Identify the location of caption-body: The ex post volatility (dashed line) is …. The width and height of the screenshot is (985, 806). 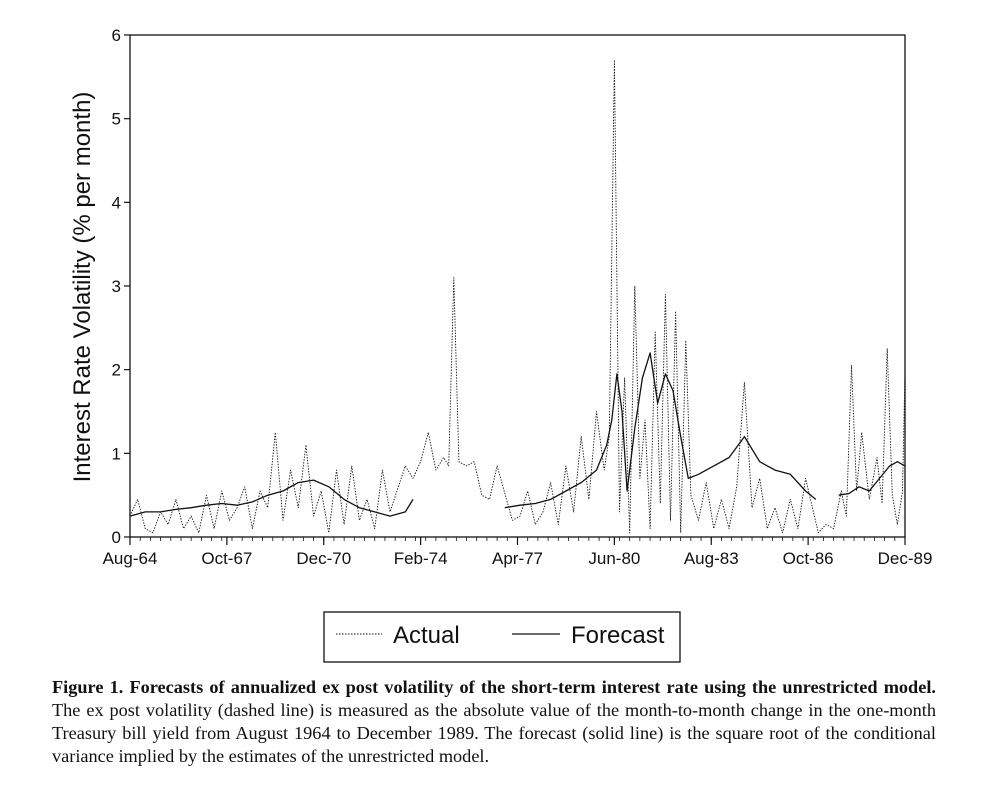
(494, 733).